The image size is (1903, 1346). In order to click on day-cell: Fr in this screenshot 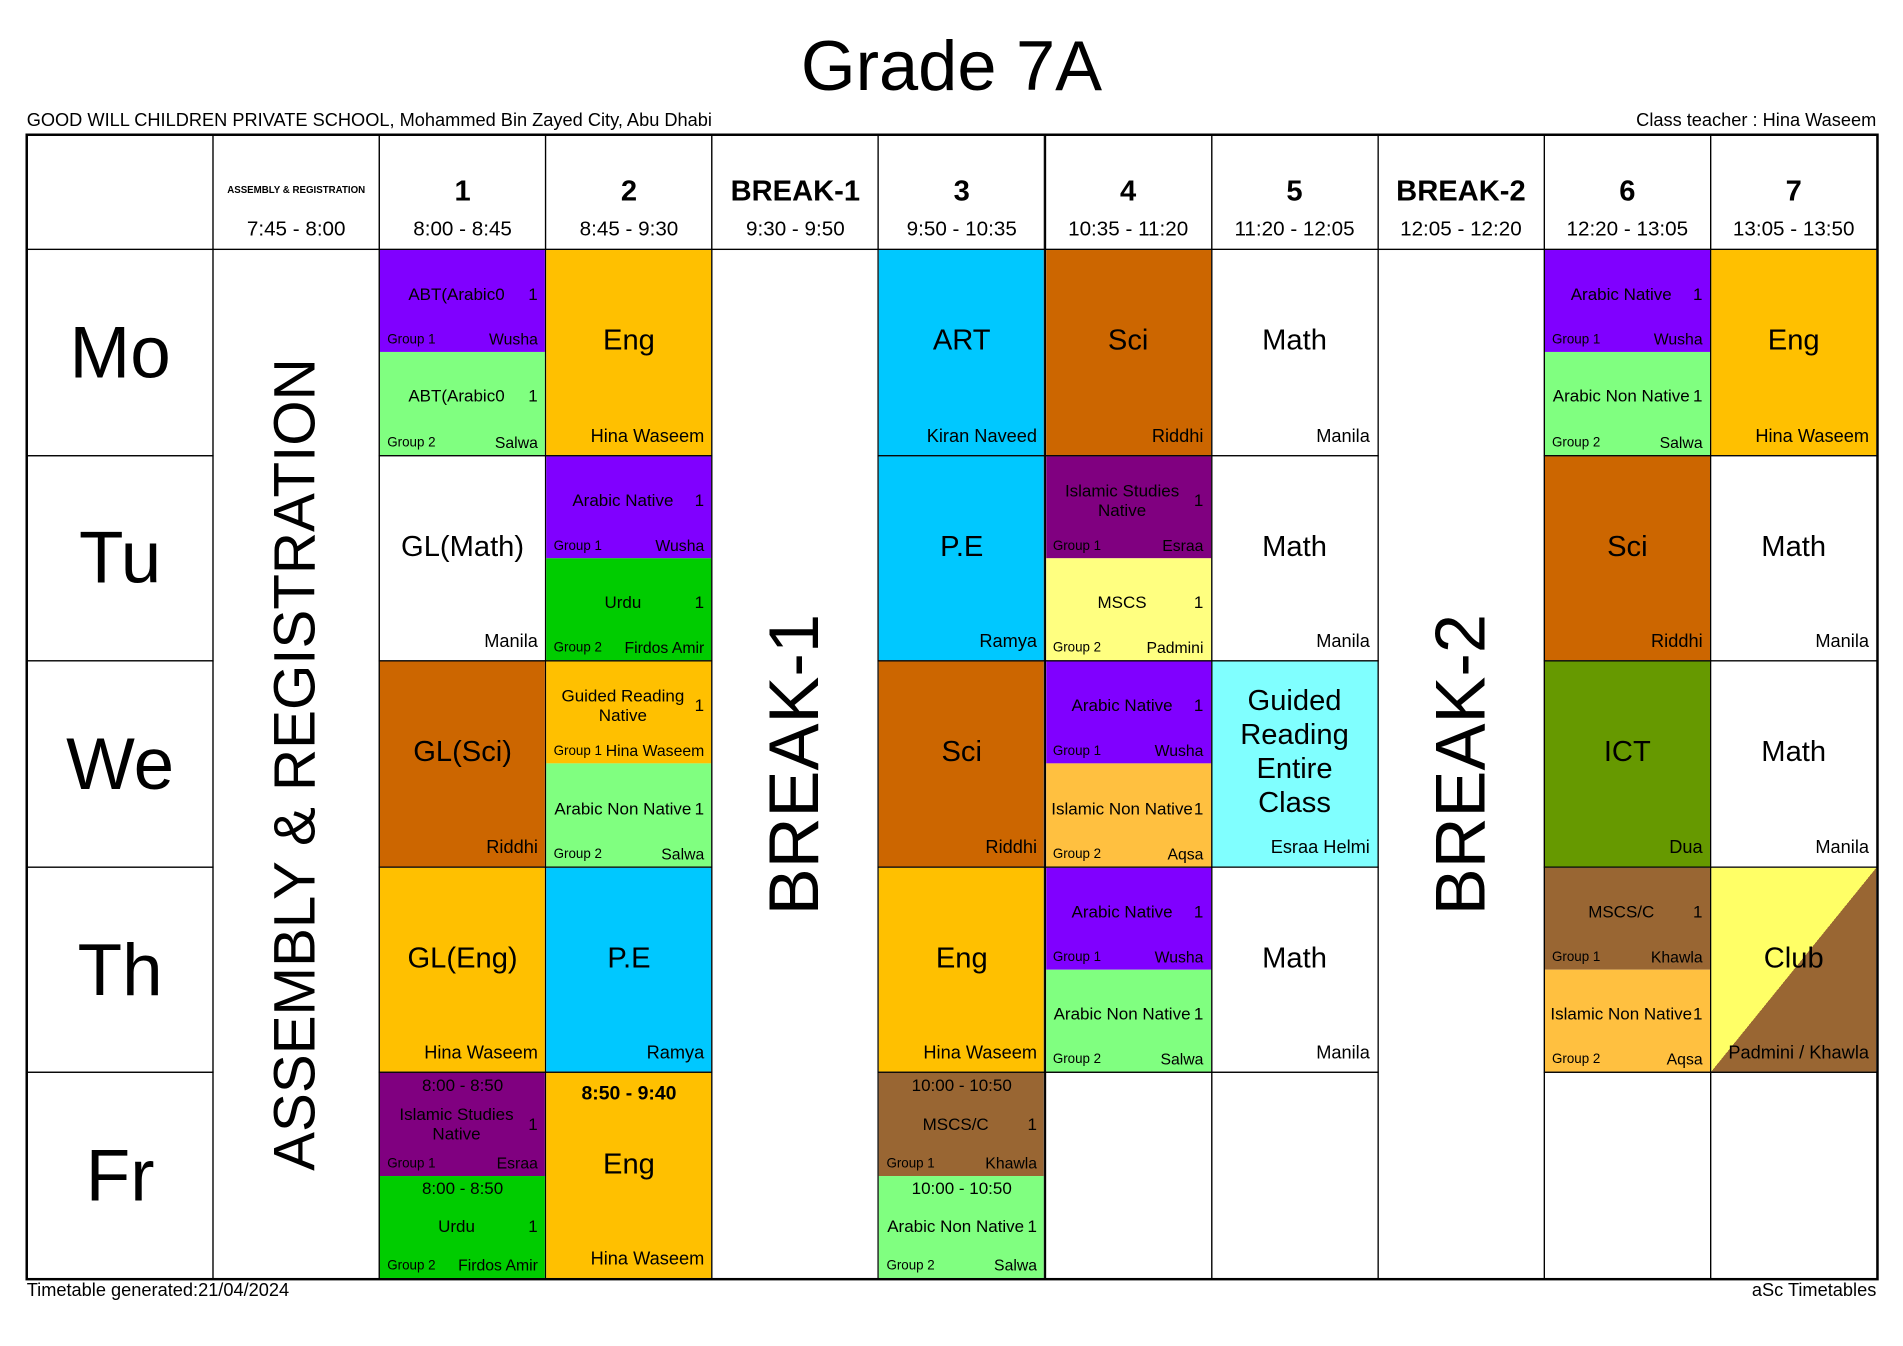, I will do `click(120, 1176)`.